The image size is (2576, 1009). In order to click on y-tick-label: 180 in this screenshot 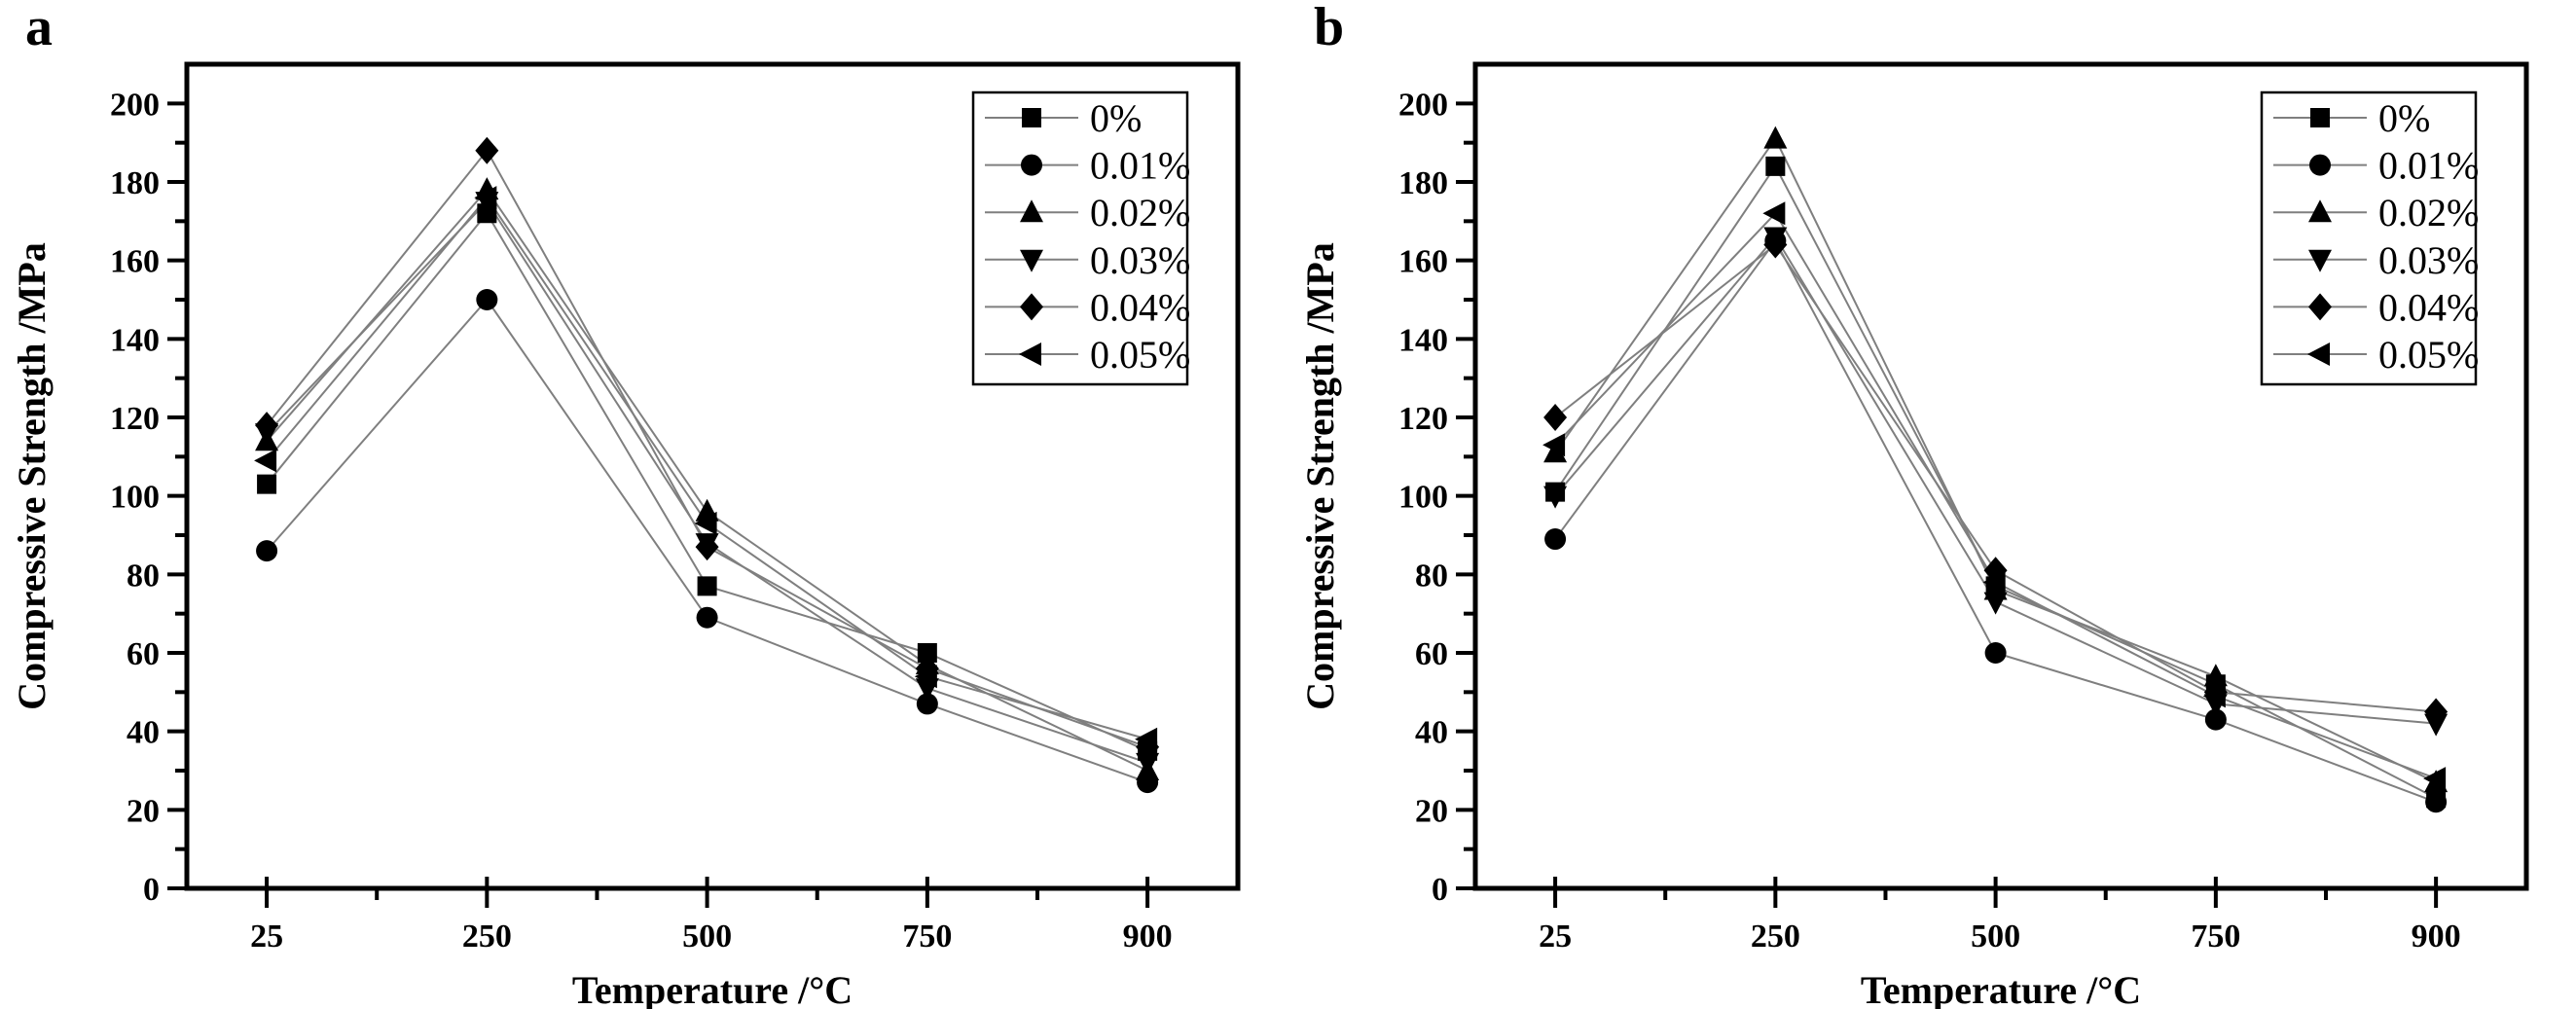, I will do `click(135, 183)`.